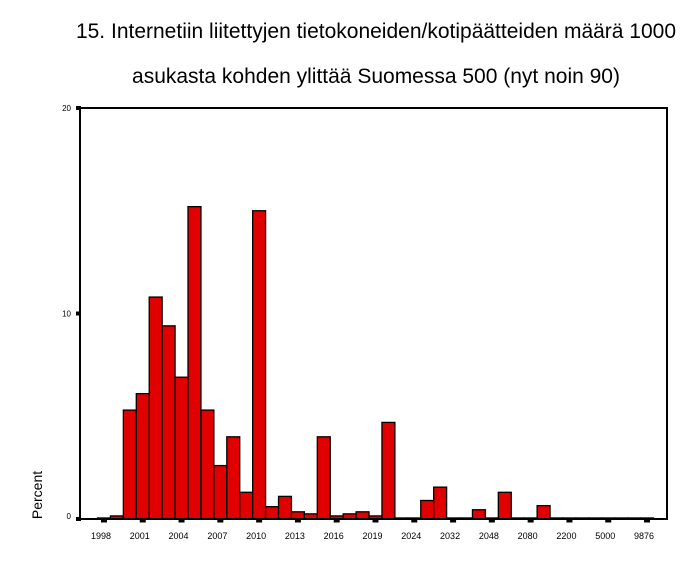  What do you see at coordinates (69, 516) in the screenshot?
I see `y-tick-label: 0` at bounding box center [69, 516].